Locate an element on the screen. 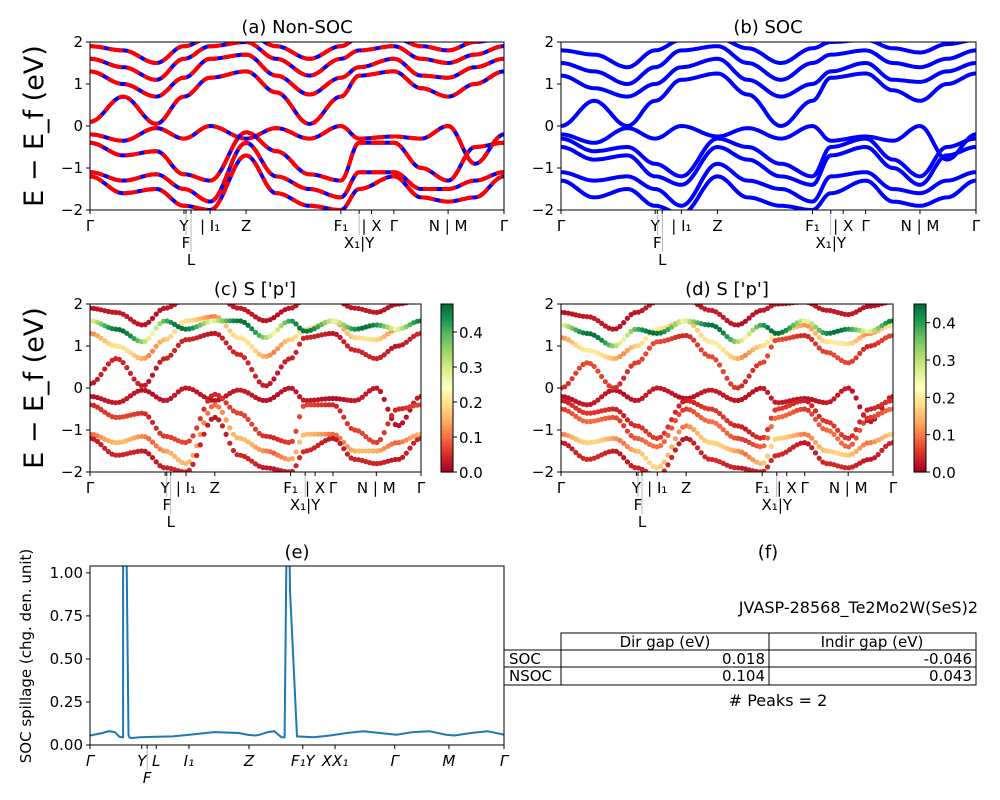 The width and height of the screenshot is (1000, 800). table-cell: -0.046 is located at coordinates (948, 659).